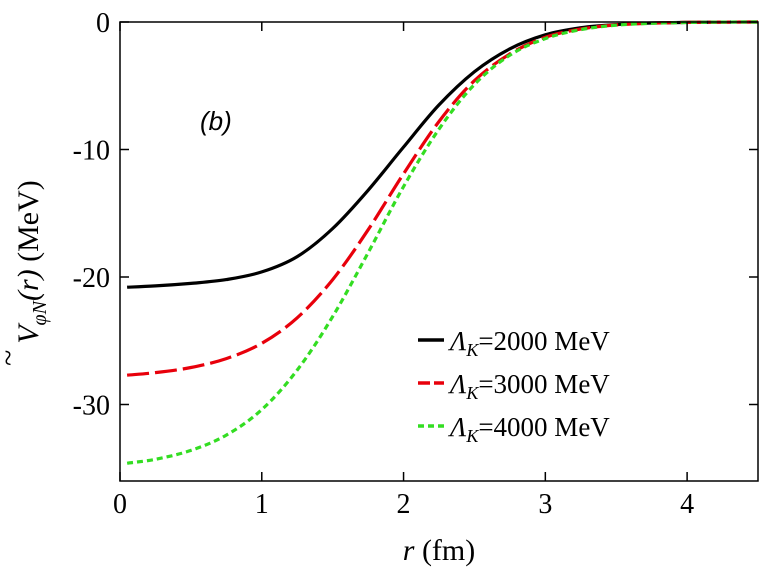 This screenshot has width=770, height=573. I want to click on panel-label: (b), so click(216, 121).